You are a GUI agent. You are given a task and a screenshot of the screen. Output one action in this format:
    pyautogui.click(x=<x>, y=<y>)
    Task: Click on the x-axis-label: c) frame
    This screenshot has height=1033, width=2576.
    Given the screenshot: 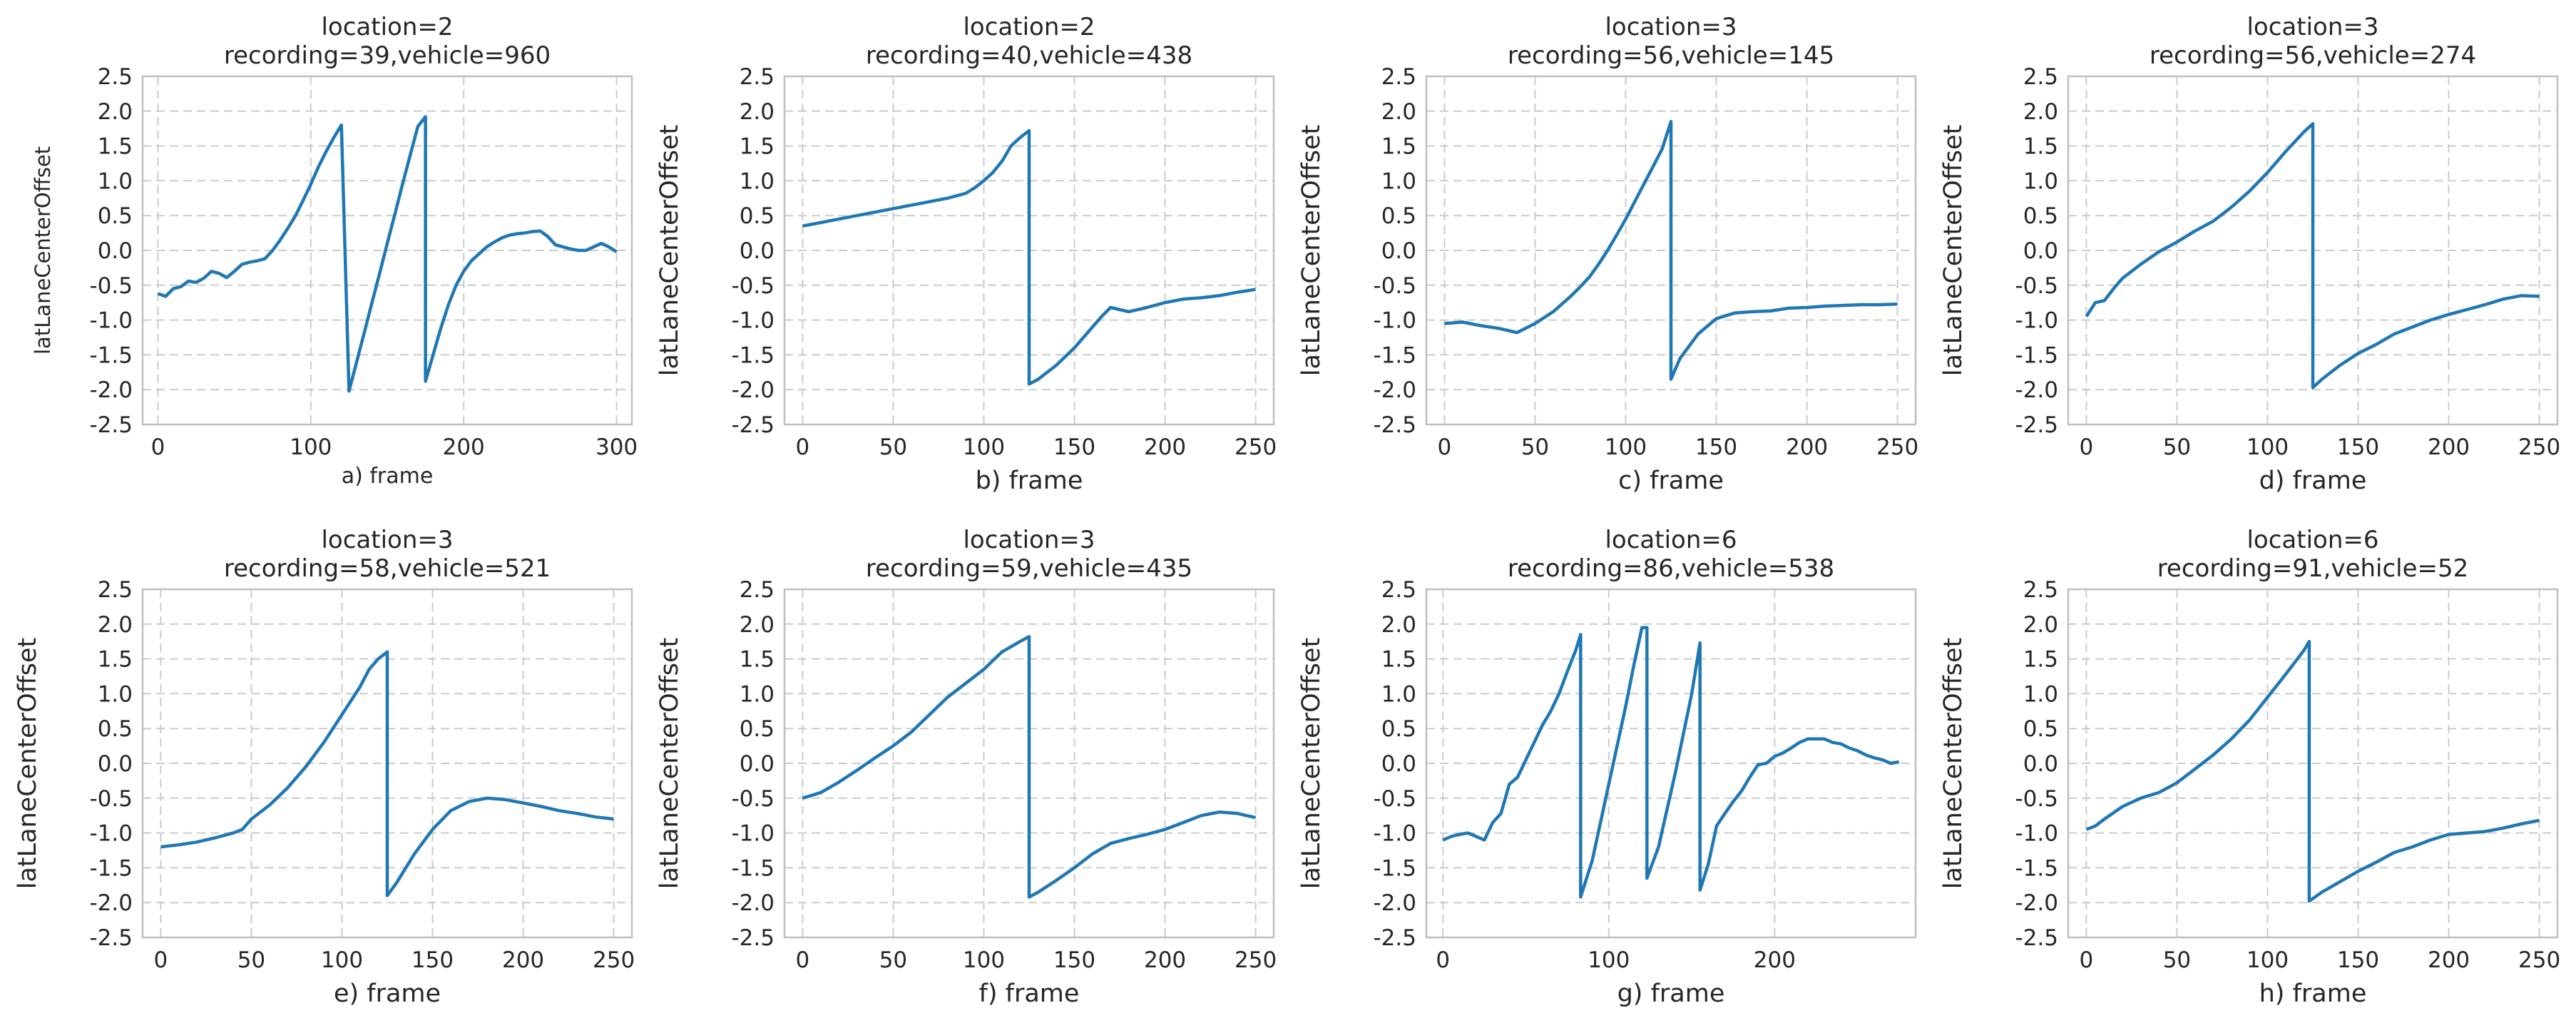 What is the action you would take?
    pyautogui.click(x=1671, y=481)
    